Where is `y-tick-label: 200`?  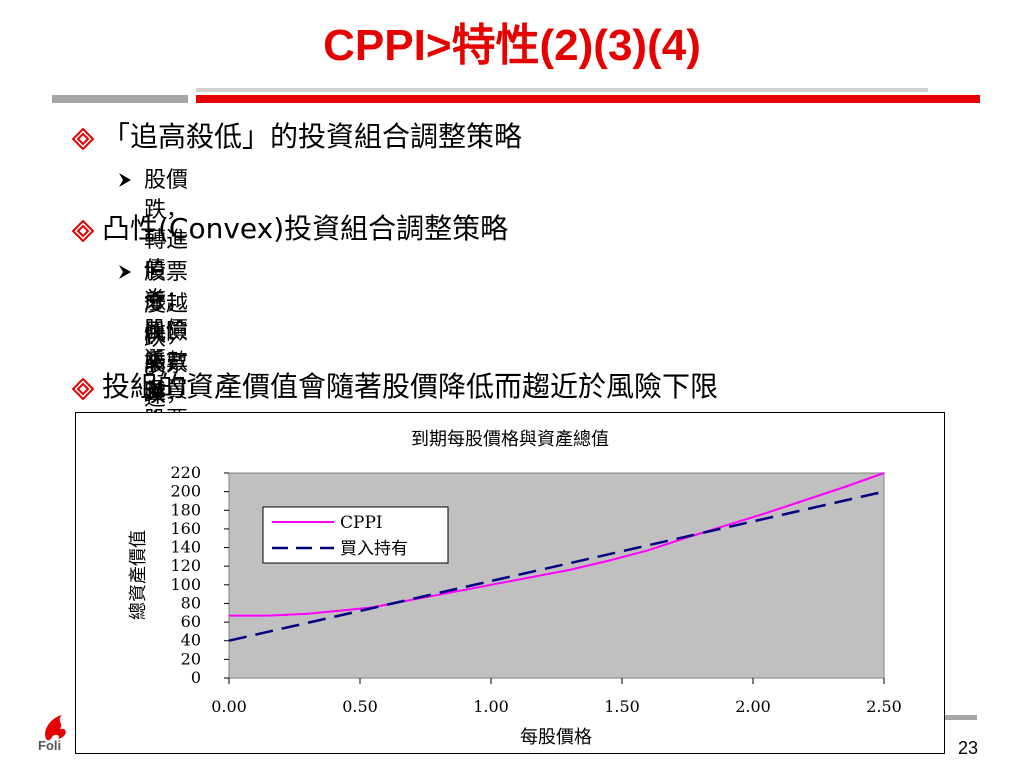
y-tick-label: 200 is located at coordinates (185, 491).